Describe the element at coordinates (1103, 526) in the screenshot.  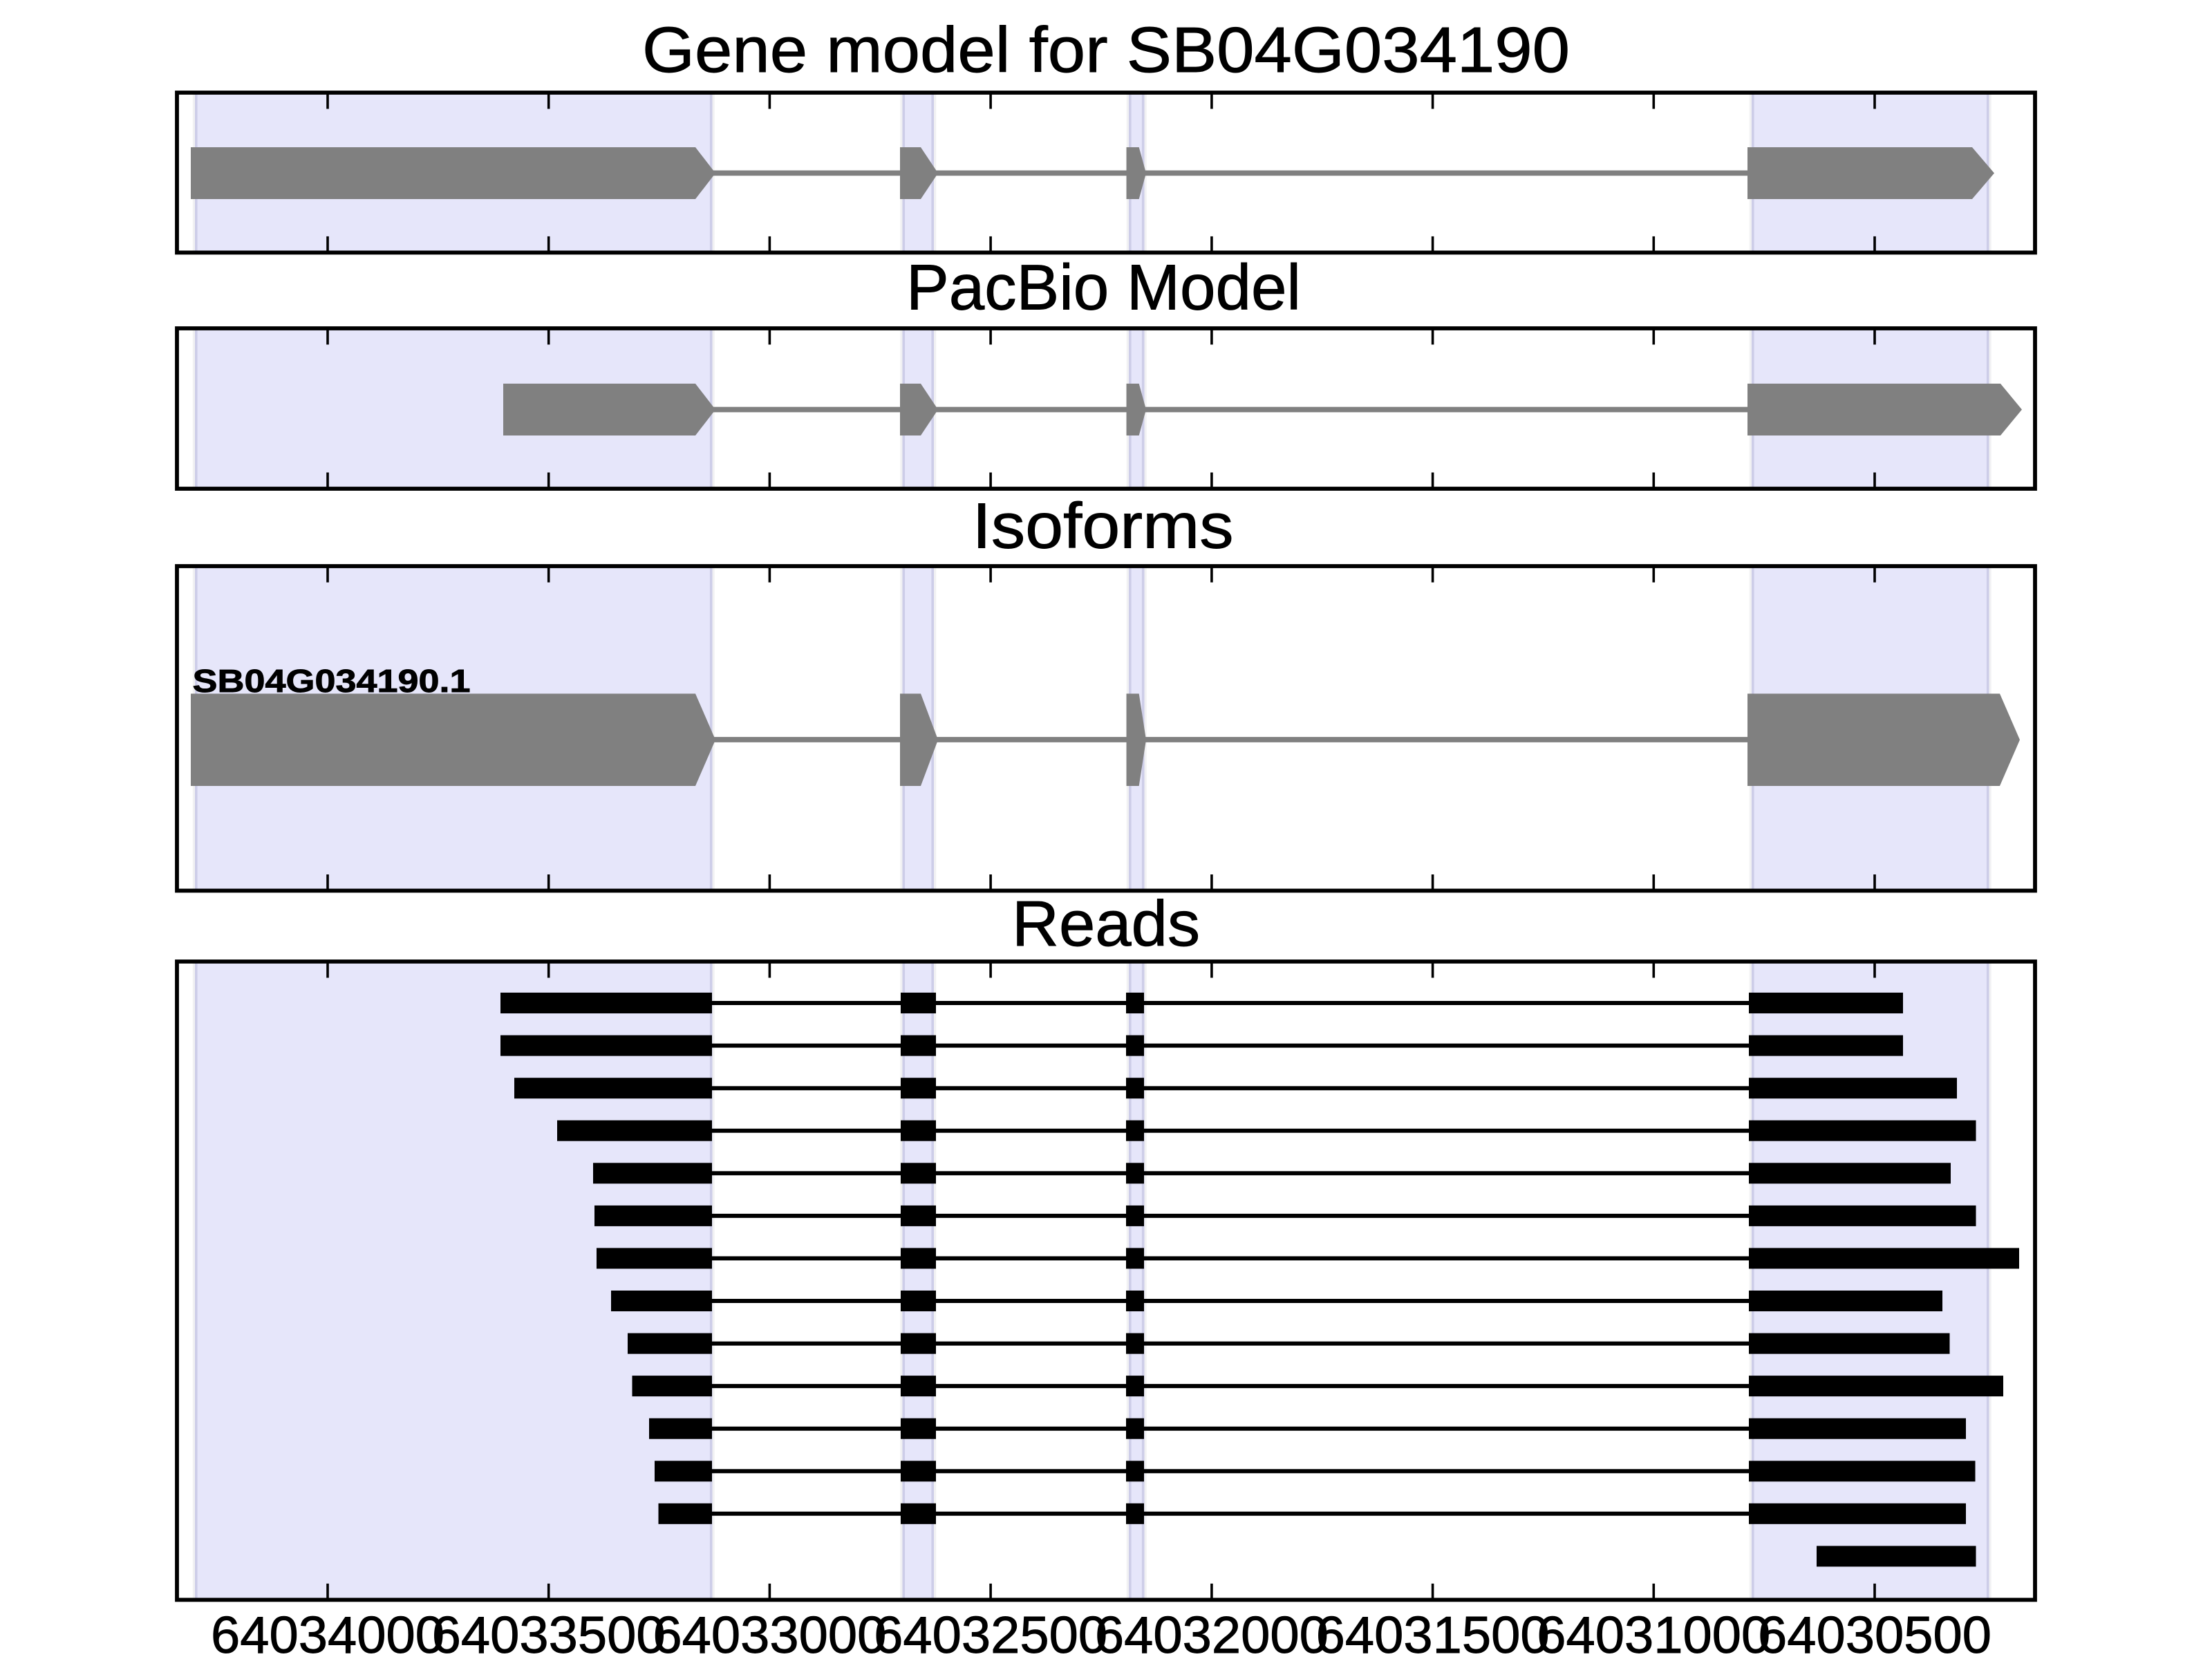
I see `svg-text: Isoforms` at that location.